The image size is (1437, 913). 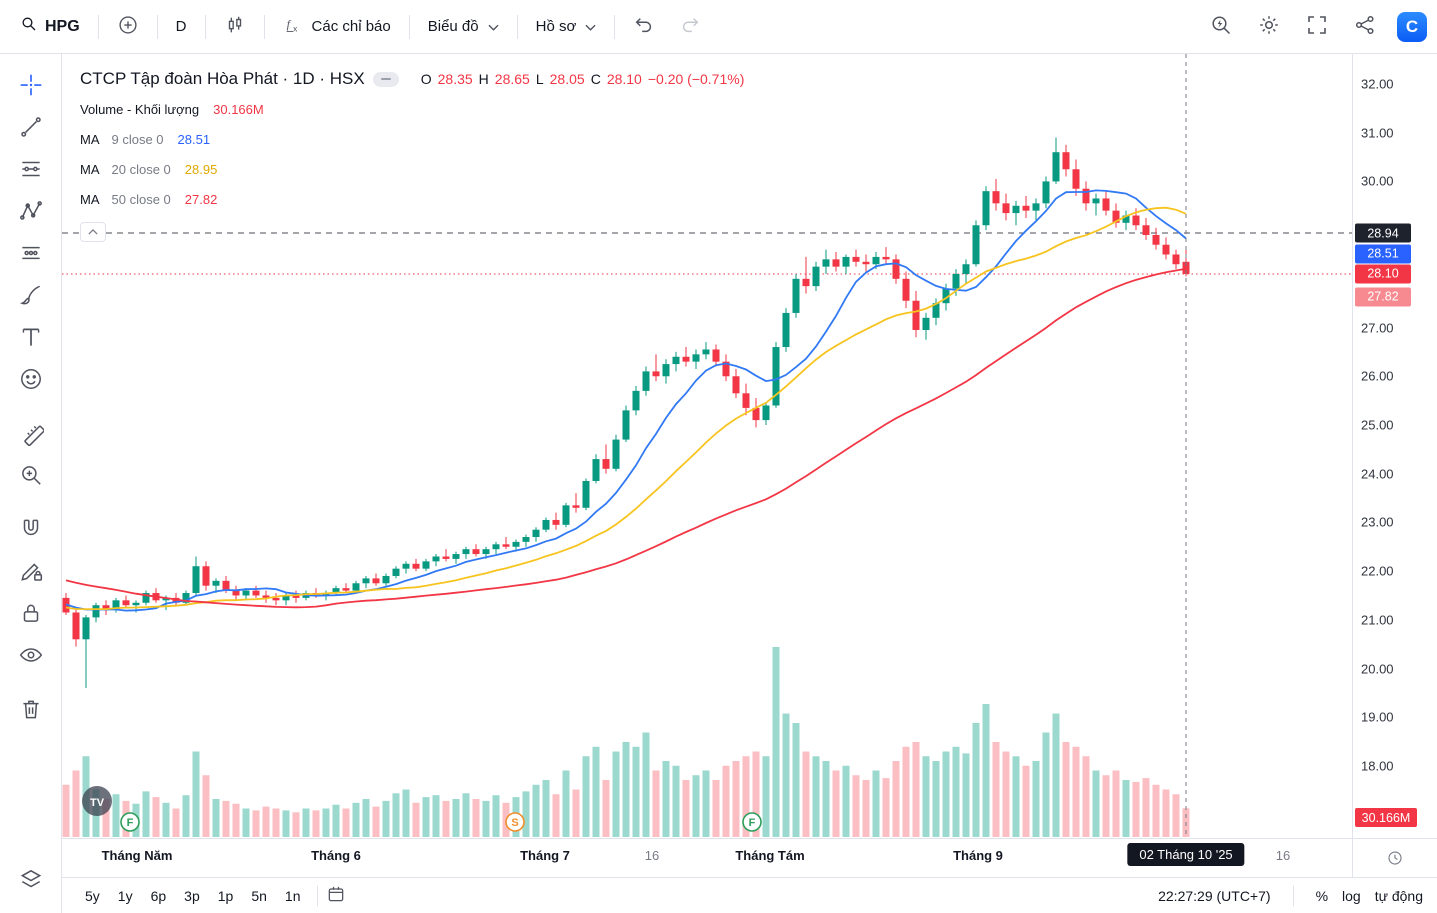 What do you see at coordinates (1221, 27) in the screenshot?
I see `quick-search-button` at bounding box center [1221, 27].